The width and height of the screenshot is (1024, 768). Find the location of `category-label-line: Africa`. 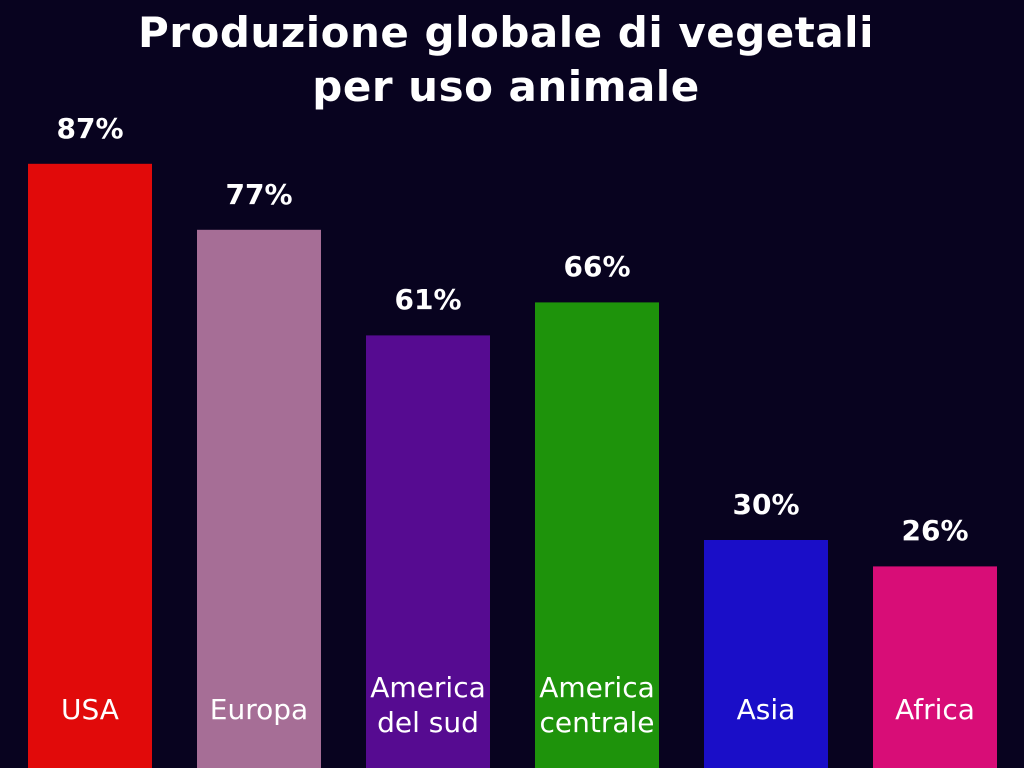

category-label-line: Africa is located at coordinates (935, 709).